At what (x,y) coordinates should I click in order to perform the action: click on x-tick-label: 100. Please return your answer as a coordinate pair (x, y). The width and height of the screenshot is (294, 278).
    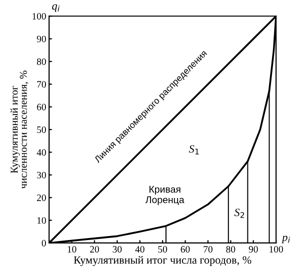
    Looking at the image, I should click on (276, 249).